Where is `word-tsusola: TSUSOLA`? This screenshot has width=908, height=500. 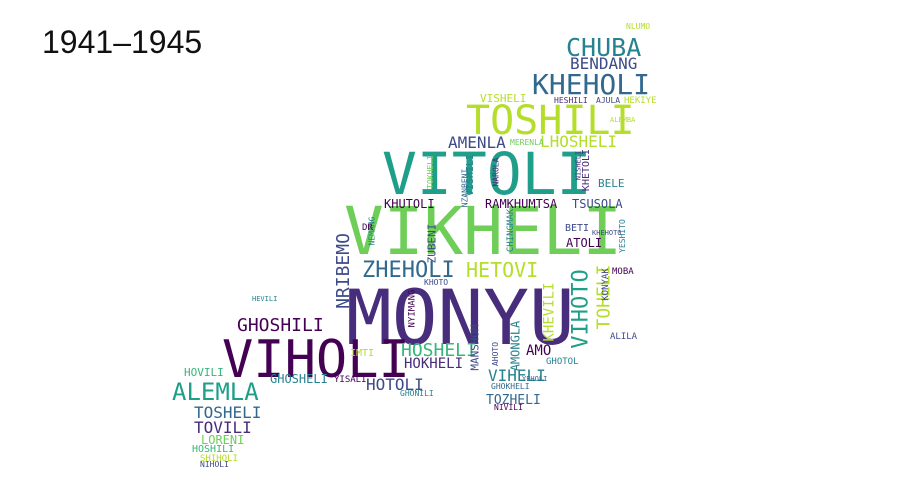 word-tsusola: TSUSOLA is located at coordinates (597, 204).